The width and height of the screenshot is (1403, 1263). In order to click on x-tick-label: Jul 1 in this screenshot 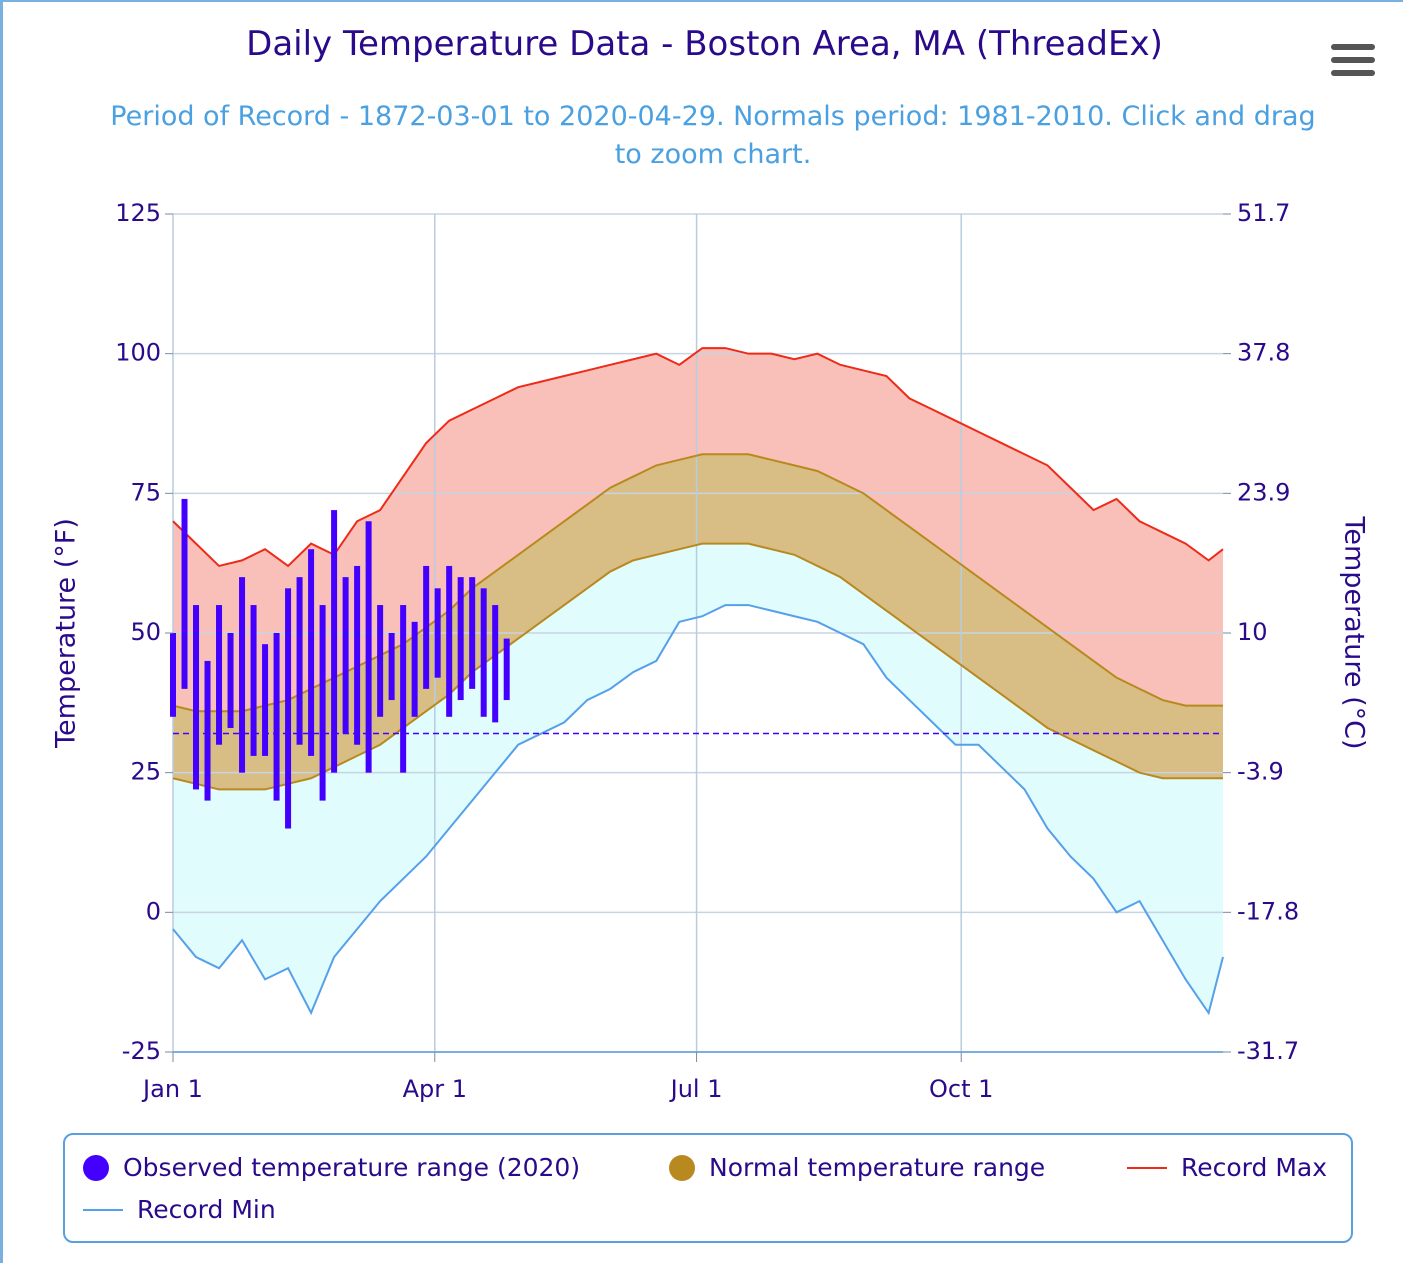, I will do `click(696, 1089)`.